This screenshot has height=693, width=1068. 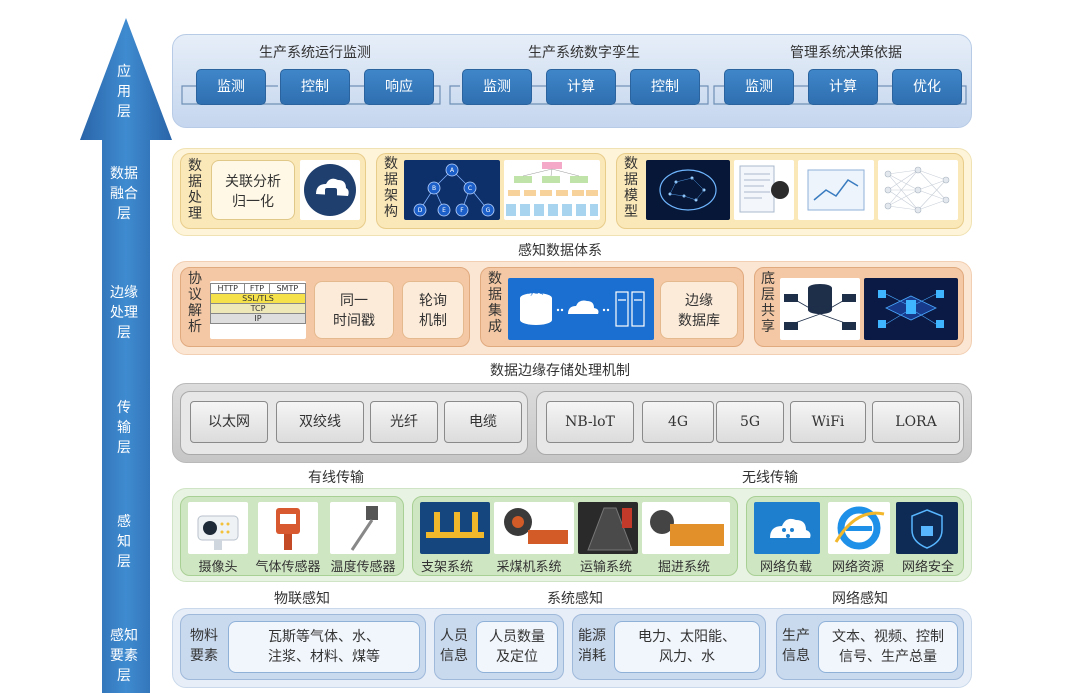 What do you see at coordinates (433, 310) in the screenshot?
I see `polling-mechanism-box: 轮询 机制` at bounding box center [433, 310].